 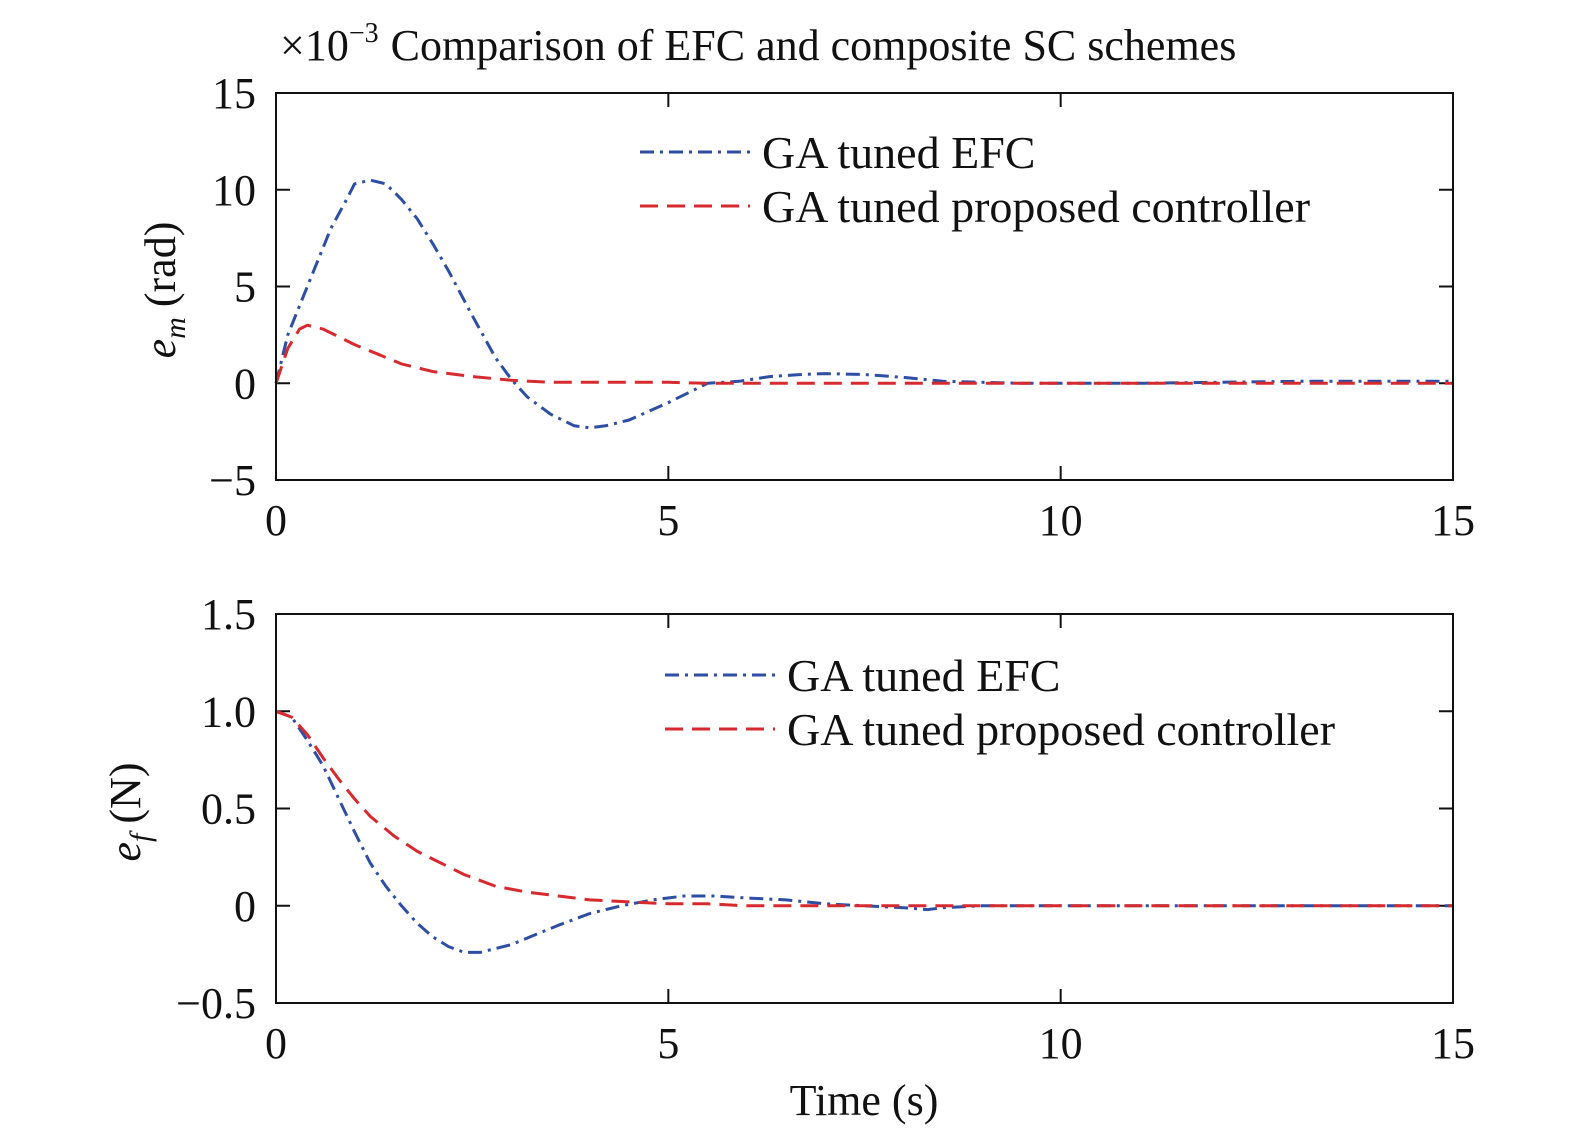 I want to click on top-y-axis-unit: (rad), so click(x=160, y=265).